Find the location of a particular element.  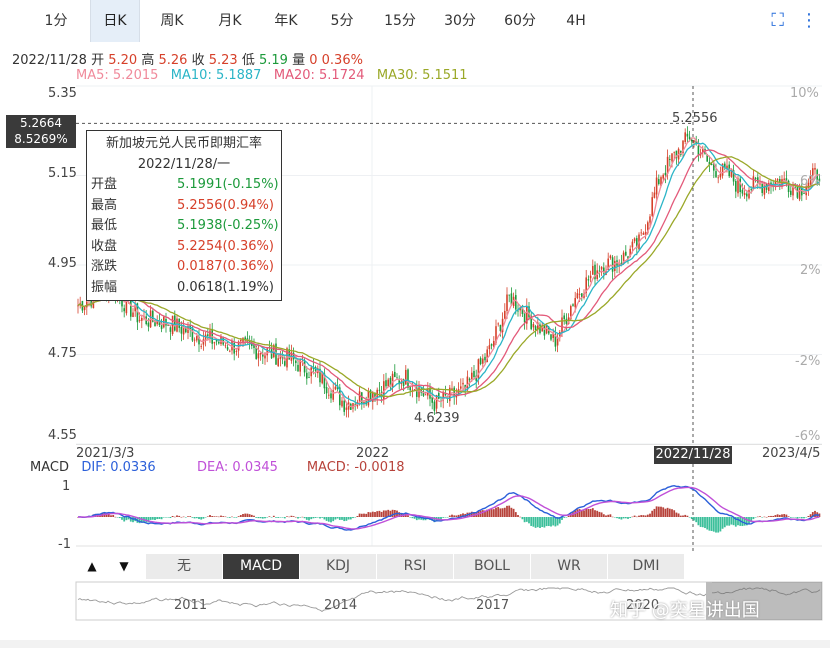

next-arrow-icon: ▼ is located at coordinates (124, 566).